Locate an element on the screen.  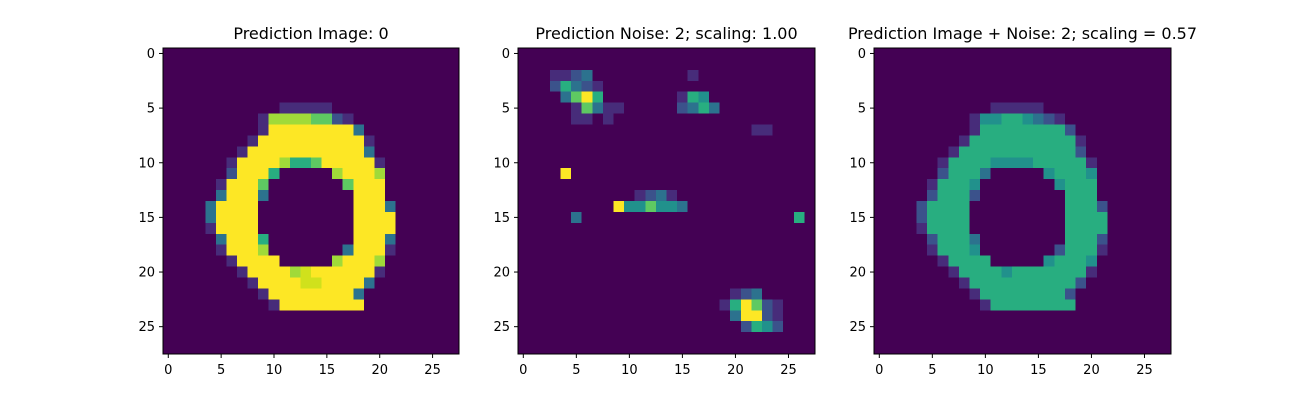
y-tick-label: 5 is located at coordinates (506, 109).